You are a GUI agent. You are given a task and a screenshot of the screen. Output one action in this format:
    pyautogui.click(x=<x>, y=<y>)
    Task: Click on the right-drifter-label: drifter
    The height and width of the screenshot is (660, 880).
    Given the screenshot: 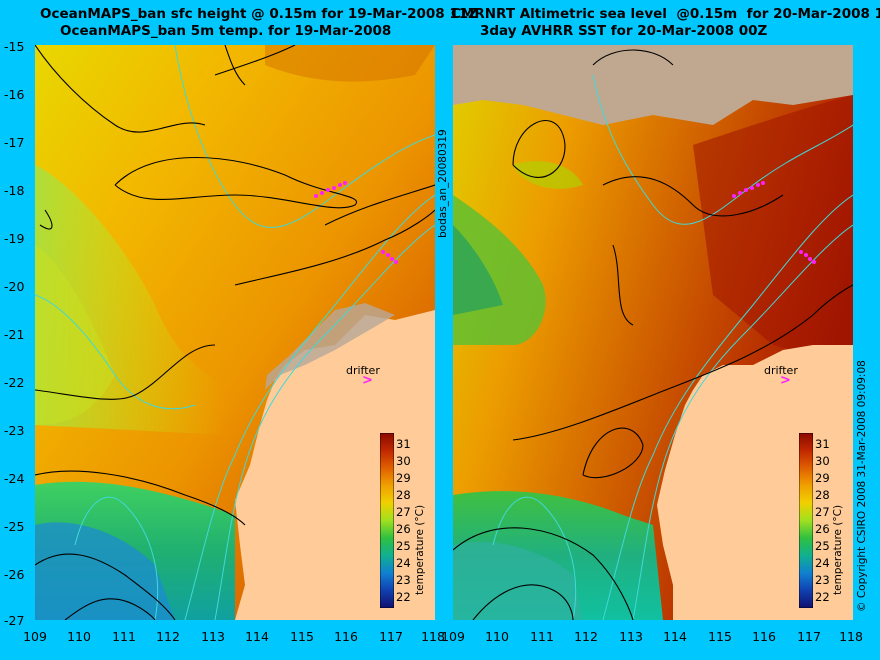 What is the action you would take?
    pyautogui.click(x=781, y=370)
    